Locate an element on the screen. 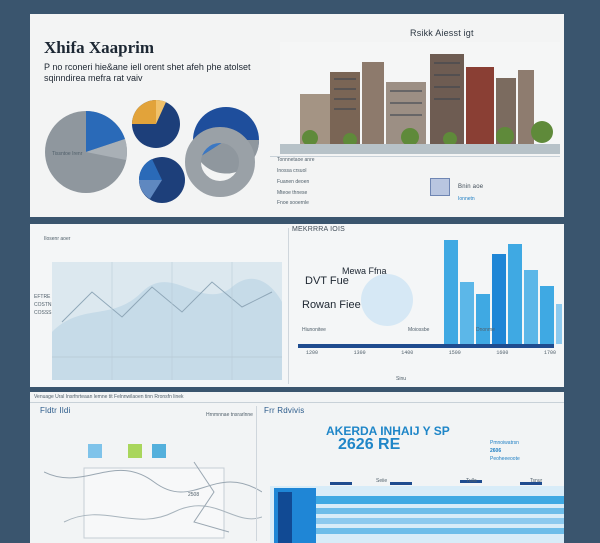 This screenshot has height=543, width=600. table-label: Tulla is located at coordinates (471, 481).